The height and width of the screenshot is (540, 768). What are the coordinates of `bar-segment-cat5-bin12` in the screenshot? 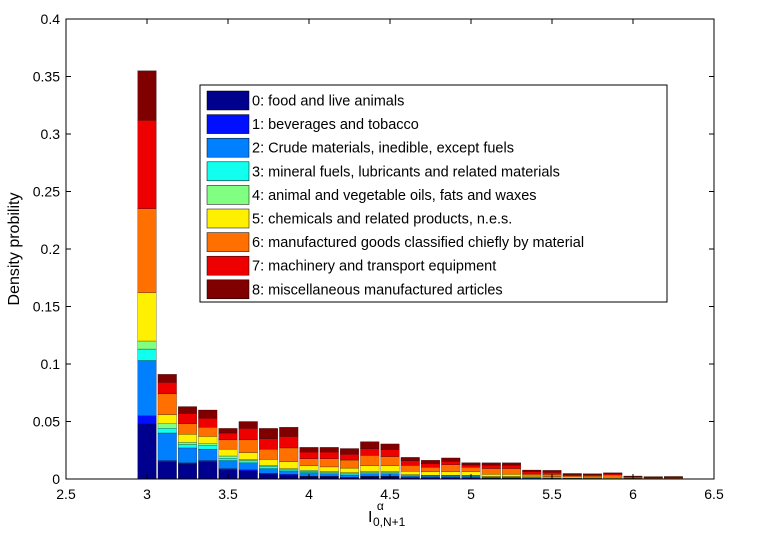 It's located at (390, 468).